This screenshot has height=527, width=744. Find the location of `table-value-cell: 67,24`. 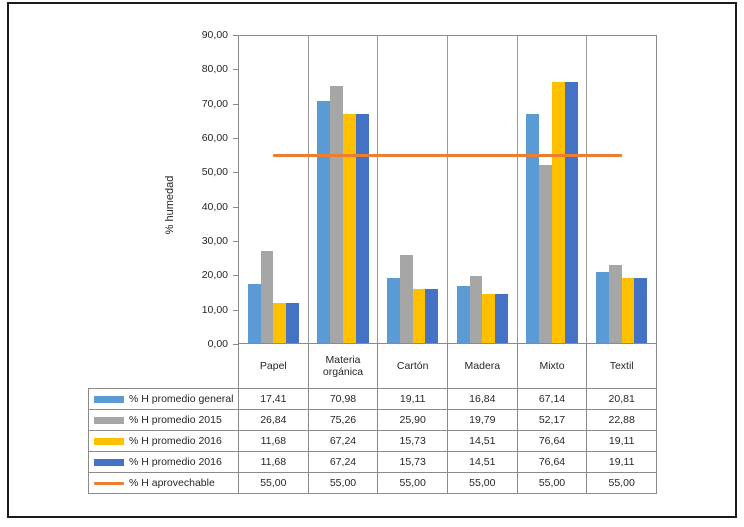

table-value-cell: 67,24 is located at coordinates (343, 462).